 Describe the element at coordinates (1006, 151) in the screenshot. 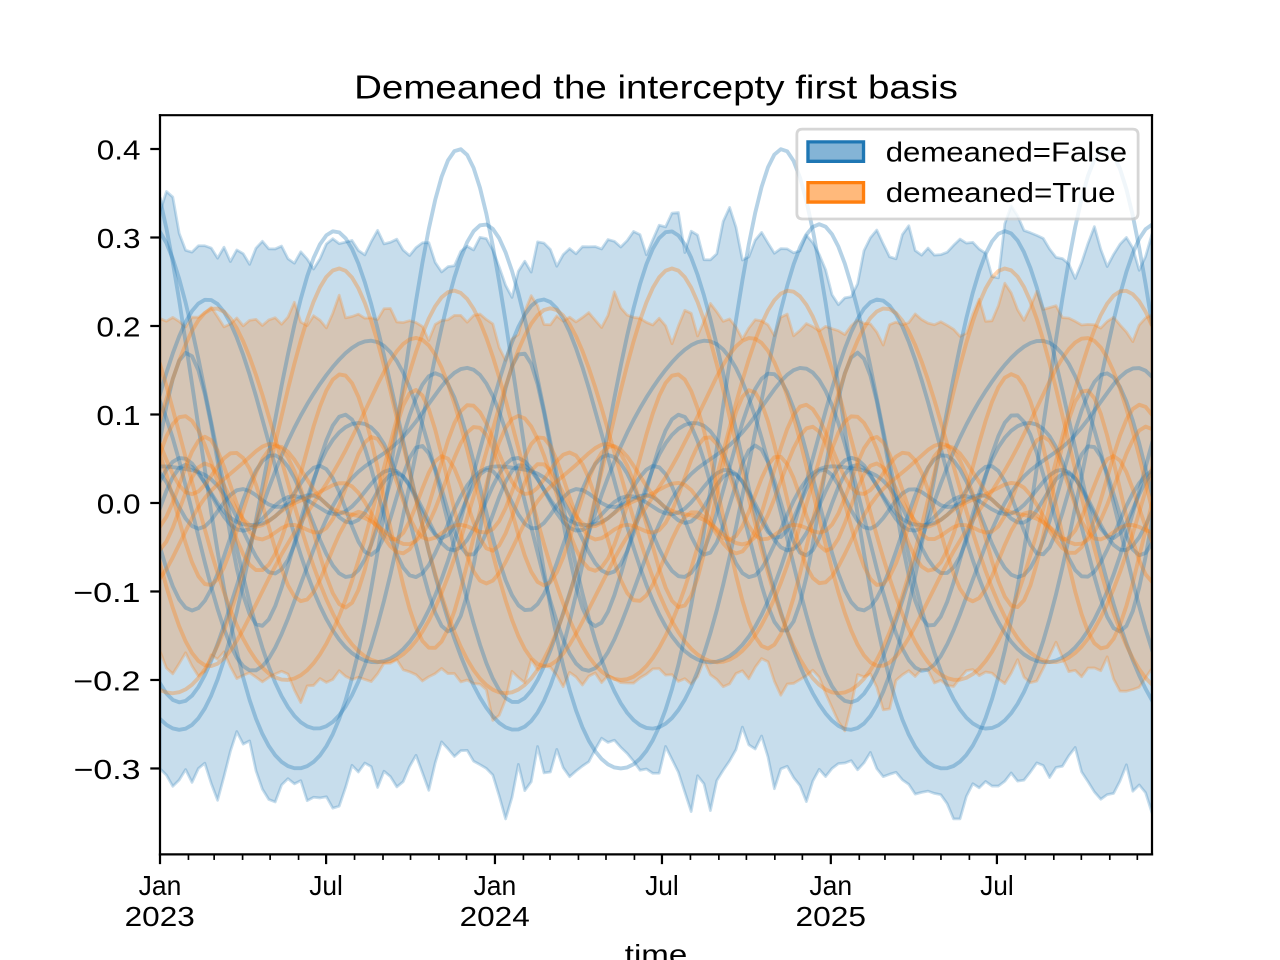

I see `svg-text: demeaned=False` at that location.